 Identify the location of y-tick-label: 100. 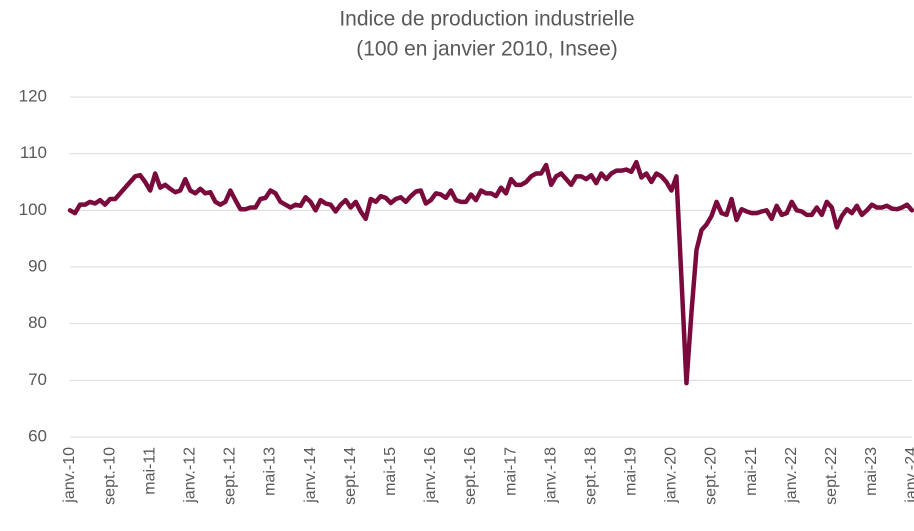
(33, 209).